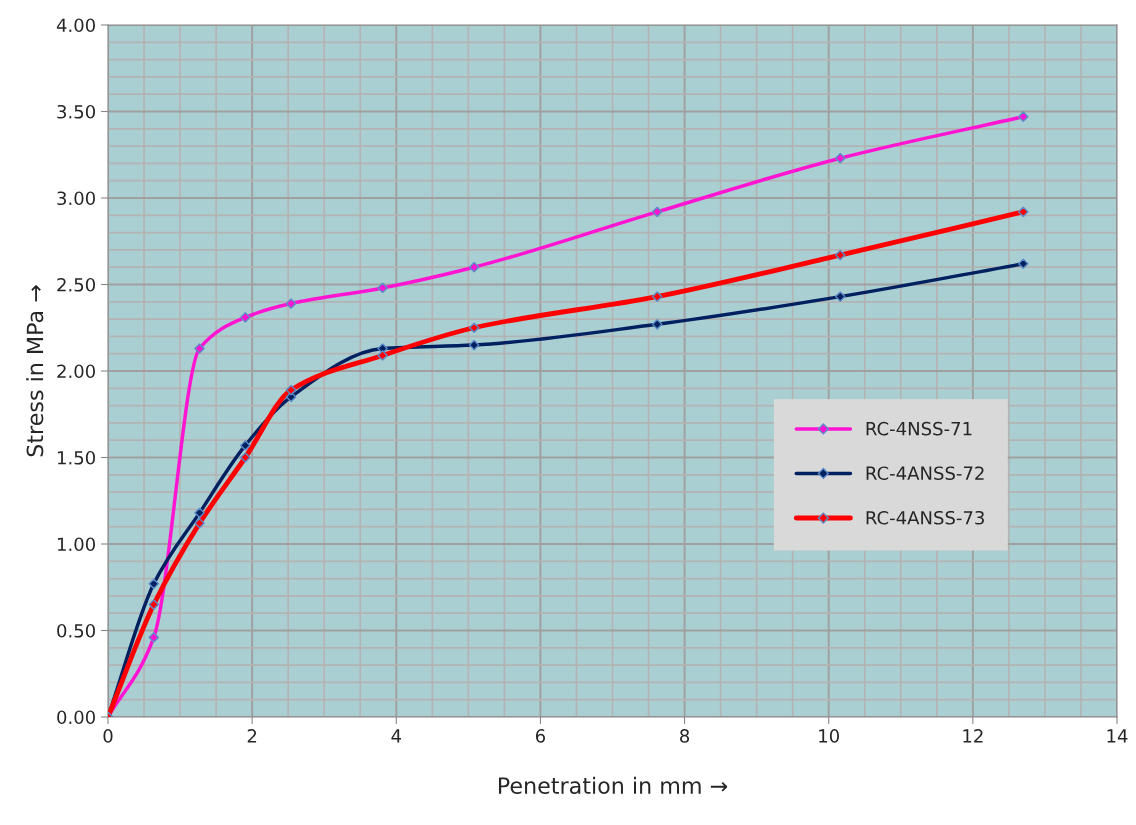  Describe the element at coordinates (76, 717) in the screenshot. I see `y-tick-label: 0.00` at that location.